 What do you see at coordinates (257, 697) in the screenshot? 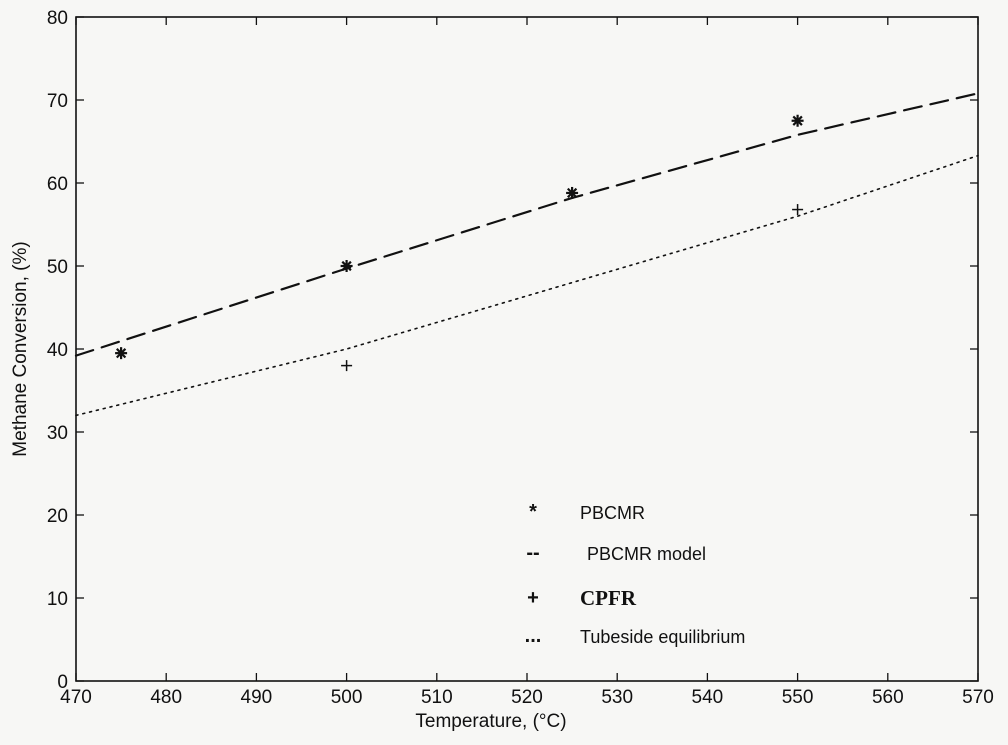
I see `x-tick-label: 490` at bounding box center [257, 697].